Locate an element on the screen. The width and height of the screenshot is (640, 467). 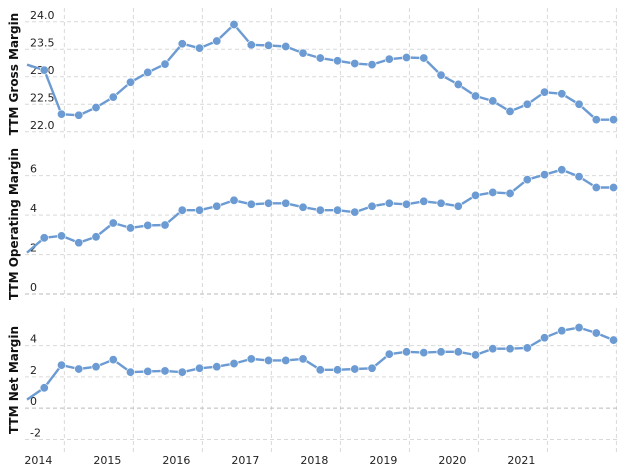
x-tick-label: 2021 is located at coordinates (521, 460).